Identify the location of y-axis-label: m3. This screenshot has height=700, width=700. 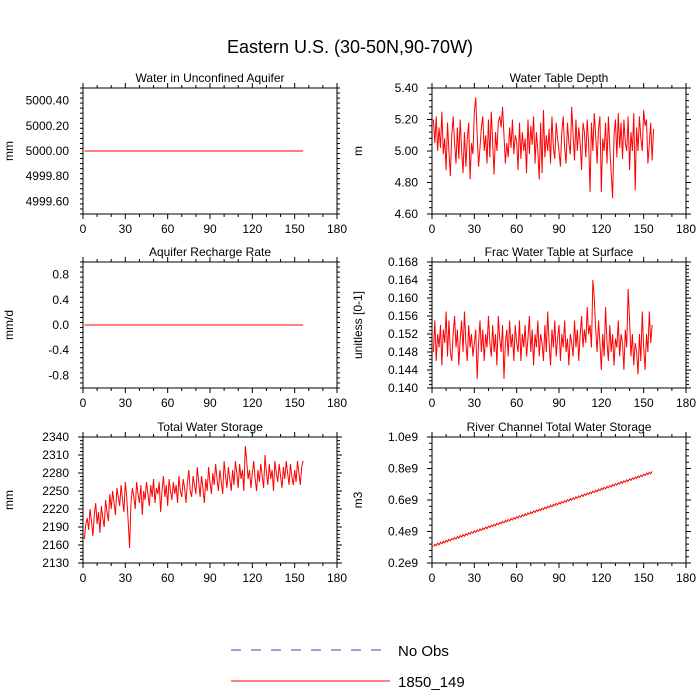
(358, 499).